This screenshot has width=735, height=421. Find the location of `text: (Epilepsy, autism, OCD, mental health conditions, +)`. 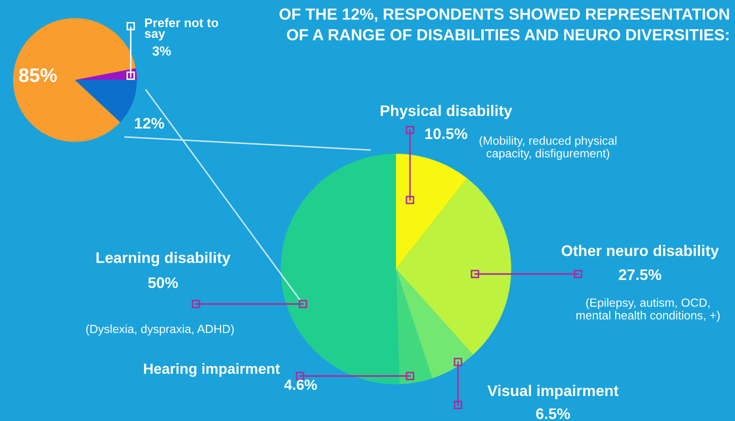

text: (Epilepsy, autism, OCD, mental health conditions, +) is located at coordinates (648, 310).